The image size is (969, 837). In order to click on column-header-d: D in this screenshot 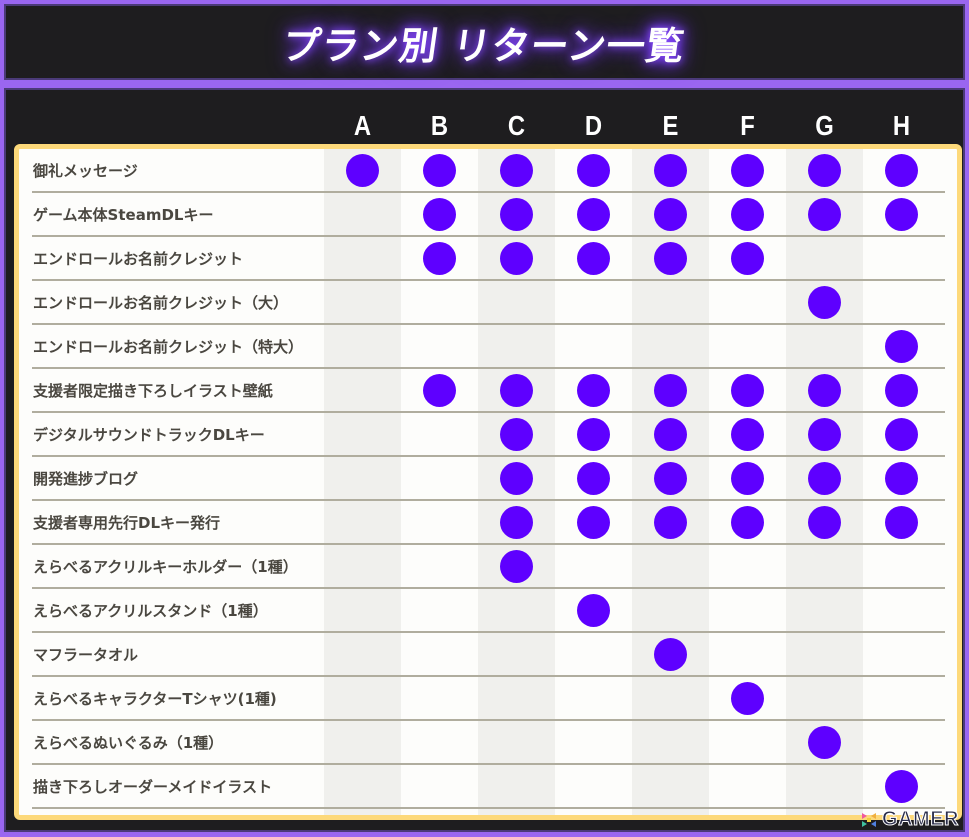, I will do `click(593, 125)`.